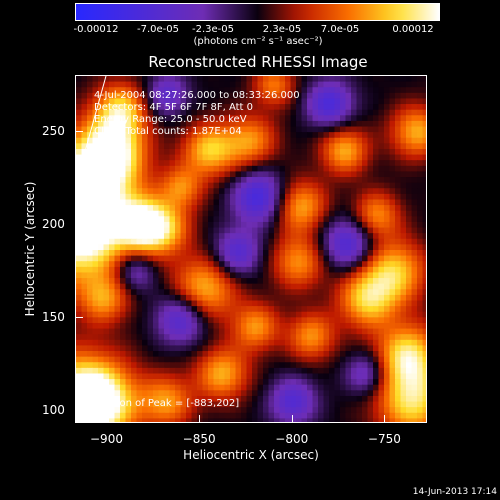 The height and width of the screenshot is (500, 500). What do you see at coordinates (158, 29) in the screenshot?
I see `colorbar-tick-label: -7.0e-05` at bounding box center [158, 29].